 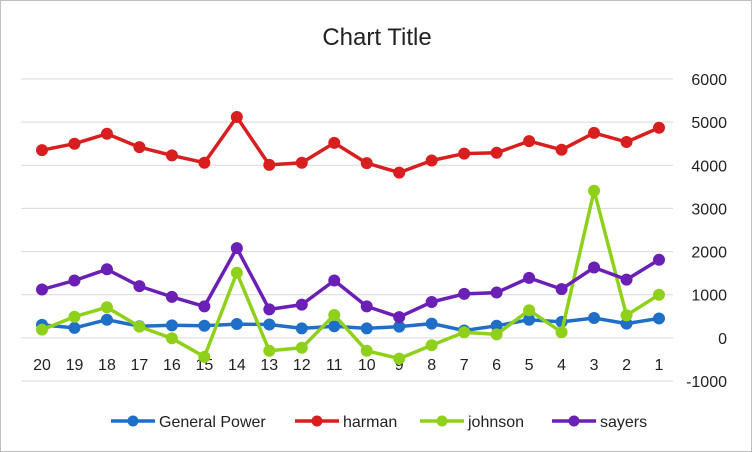 What do you see at coordinates (399, 365) in the screenshot?
I see `x-tick-label: 9` at bounding box center [399, 365].